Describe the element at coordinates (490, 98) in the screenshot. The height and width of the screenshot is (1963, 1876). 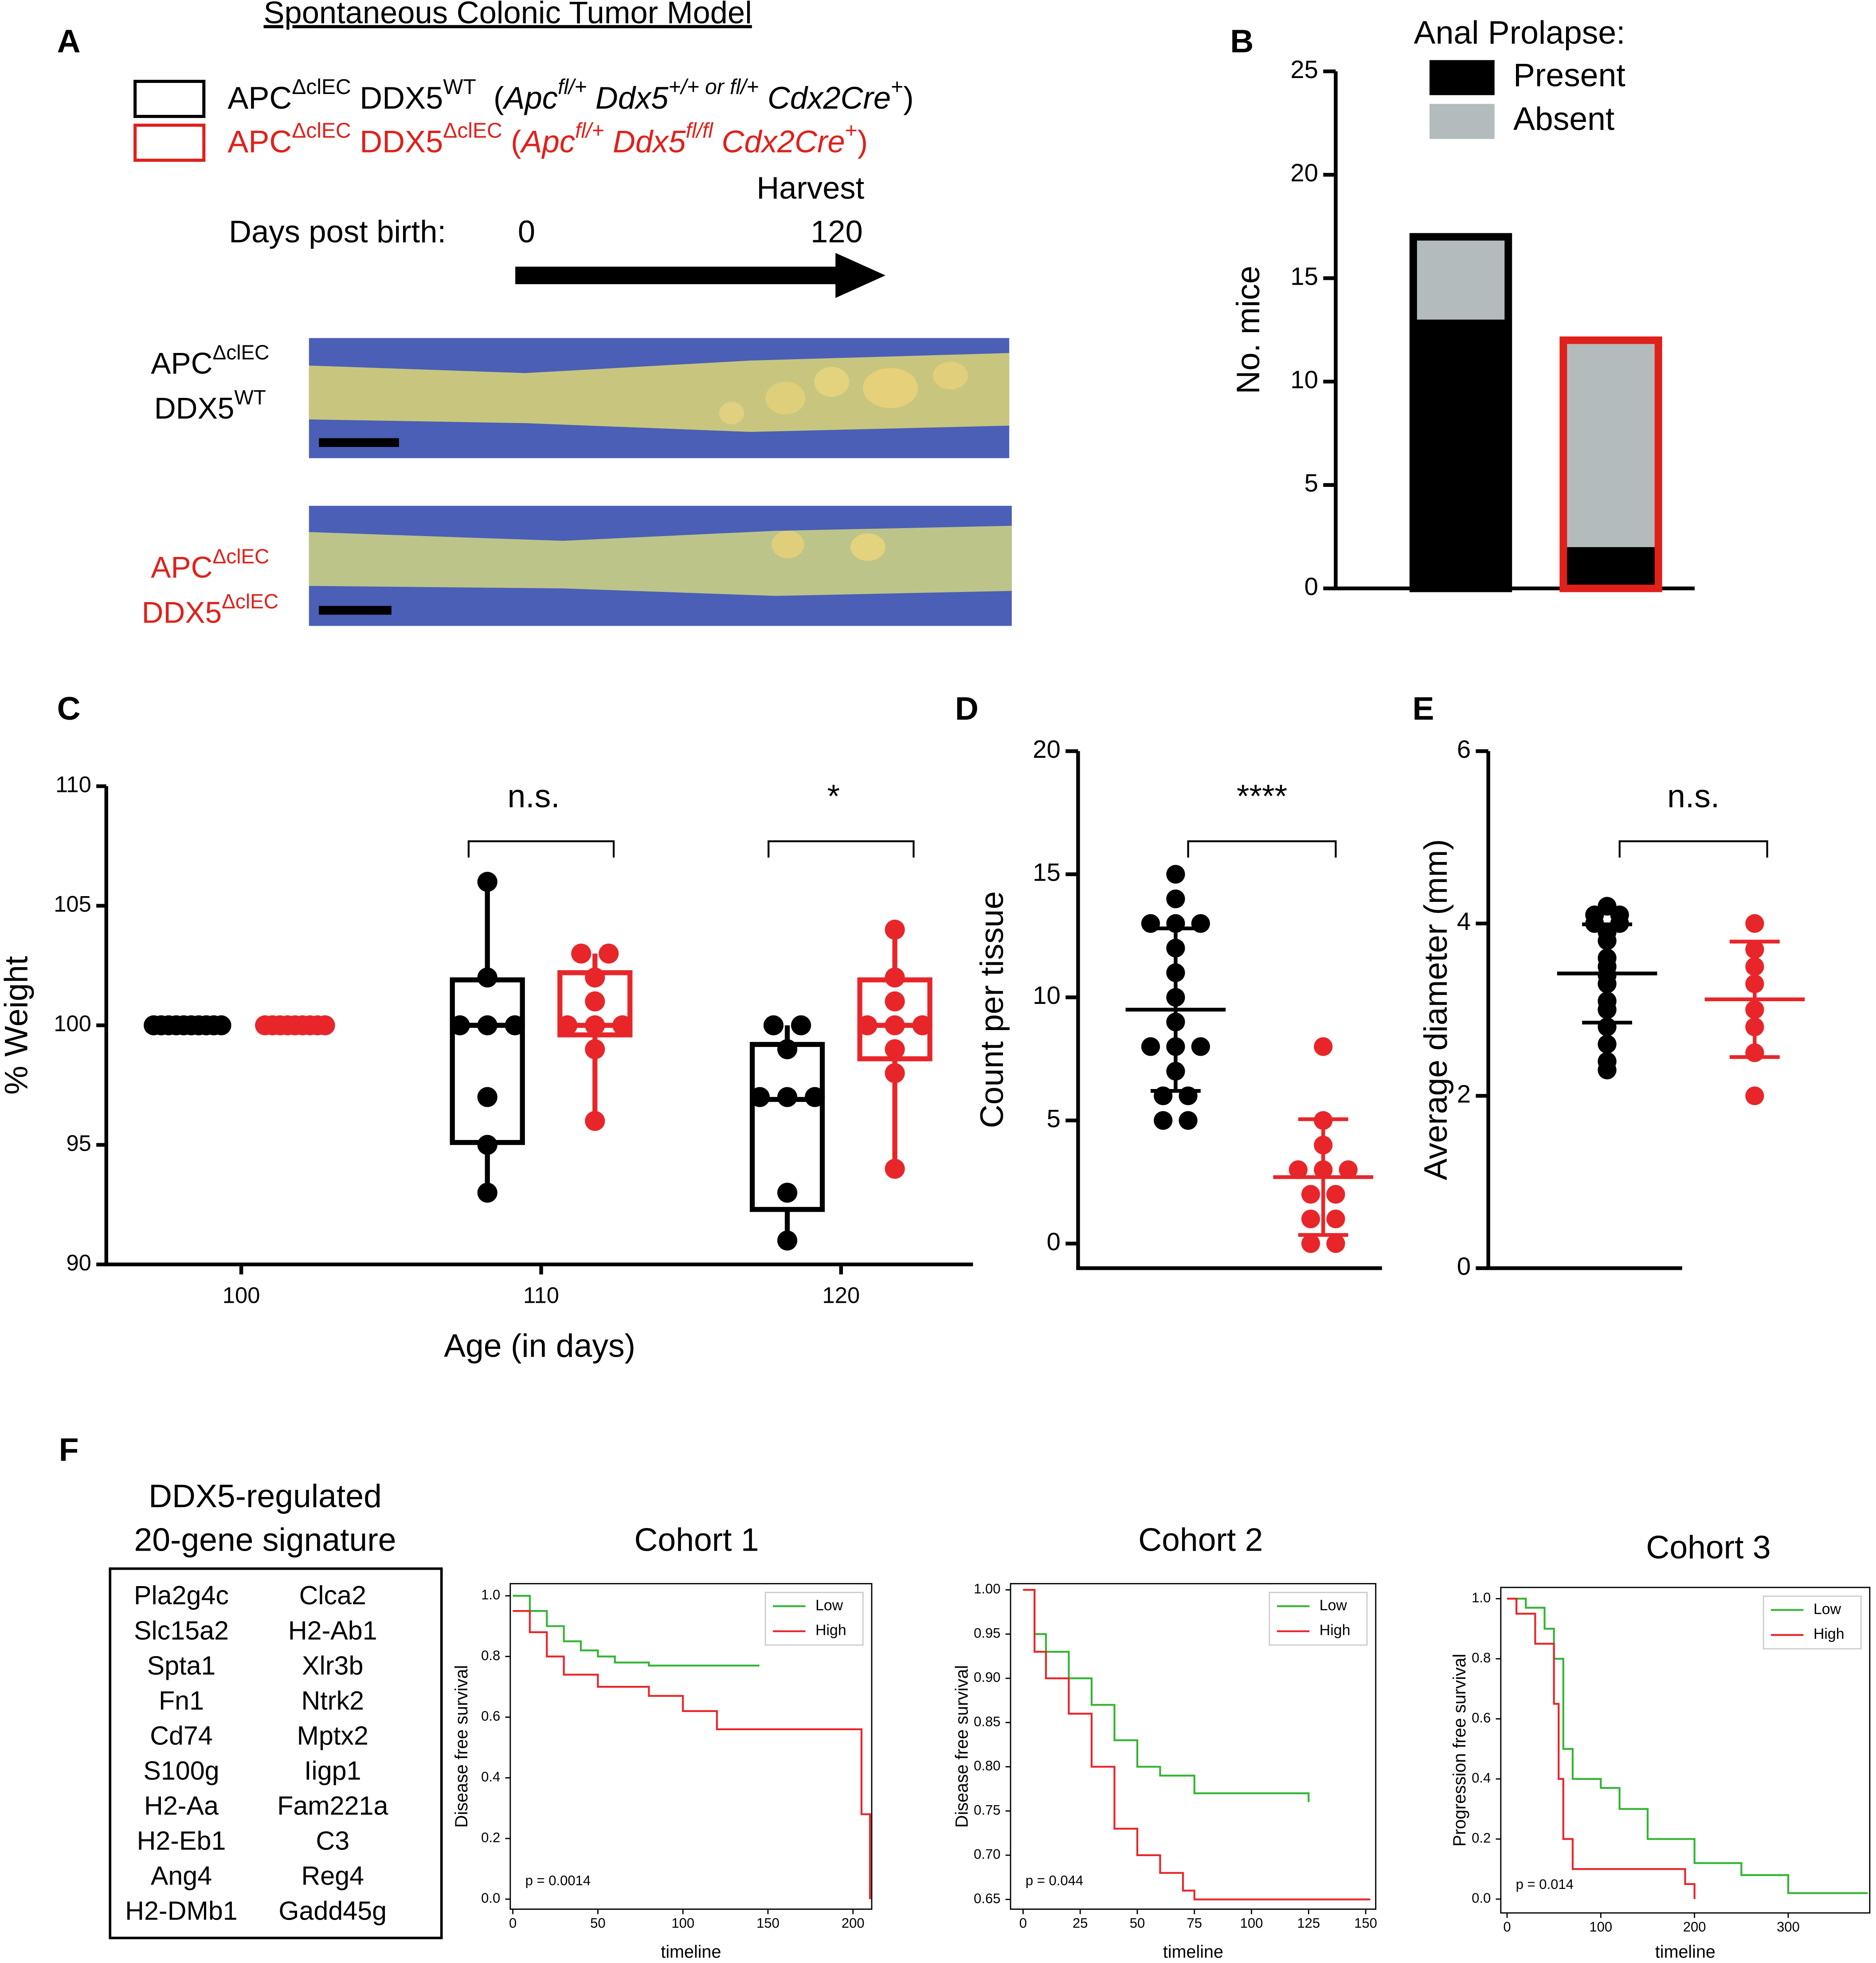
I see `text-part: (` at that location.